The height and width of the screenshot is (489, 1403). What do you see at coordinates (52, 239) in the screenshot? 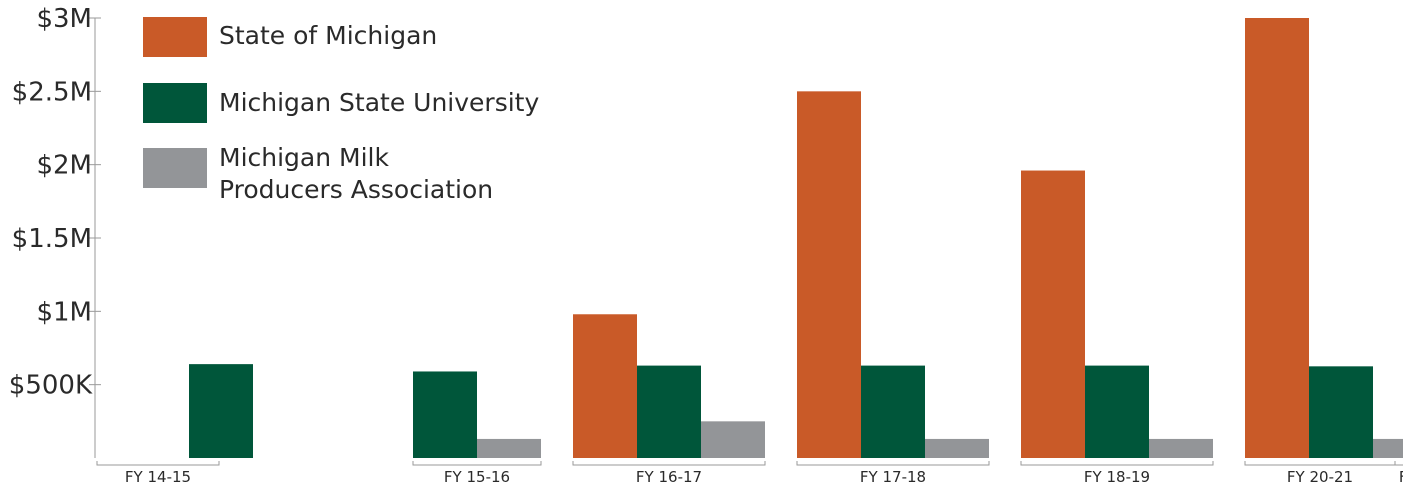
I see `y-tick-label: $1.5M` at bounding box center [52, 239].